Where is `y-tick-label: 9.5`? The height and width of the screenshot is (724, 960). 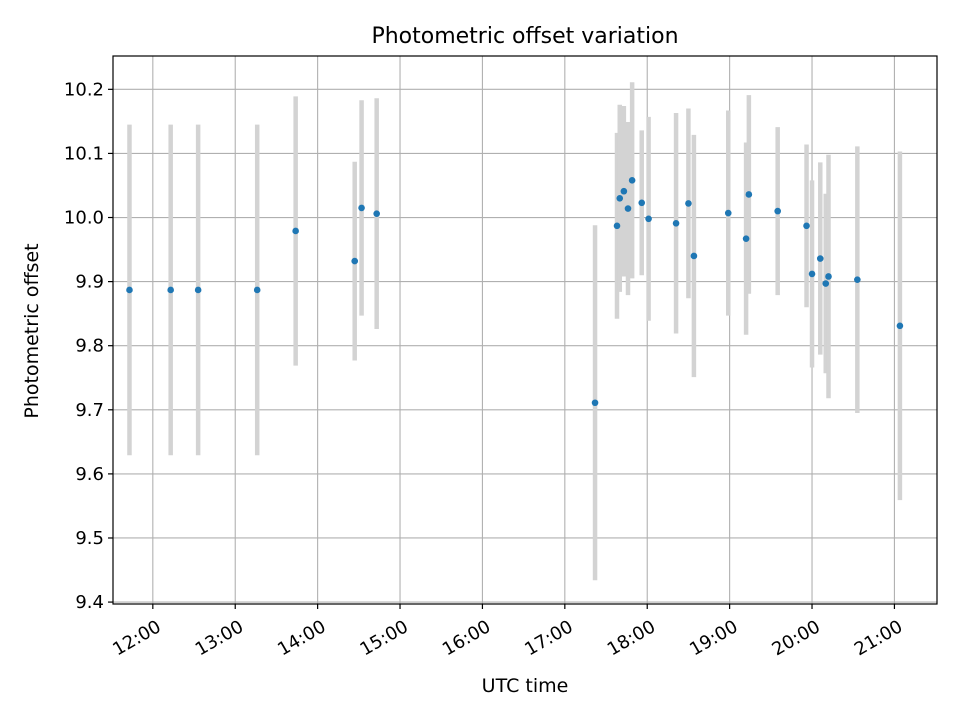
y-tick-label: 9.5 is located at coordinates (89, 538).